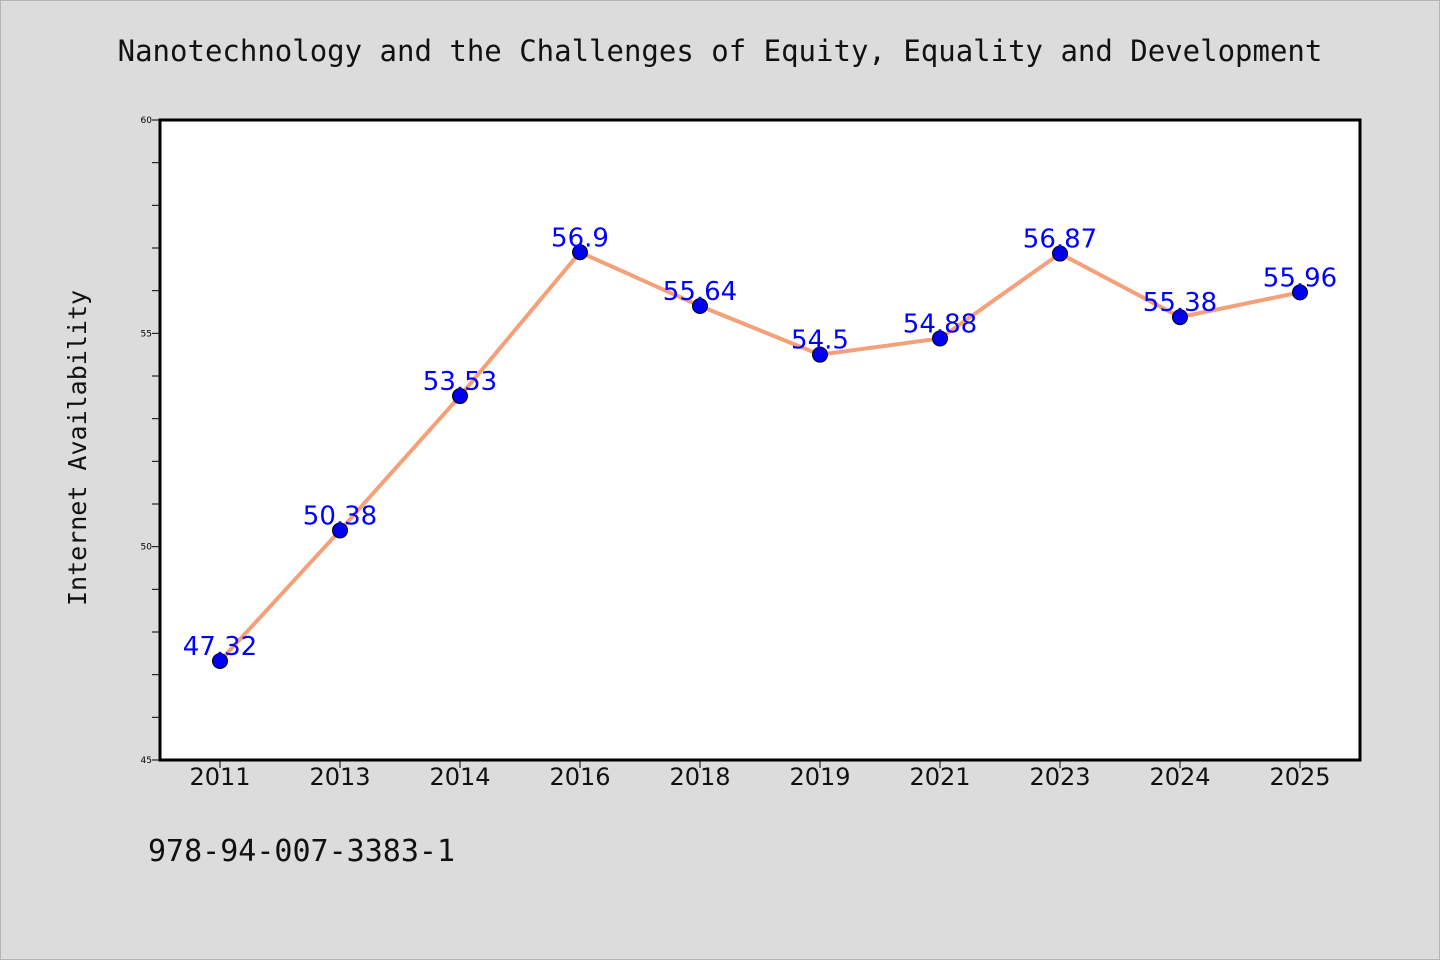  I want to click on x-tick-label: 2018, so click(699, 777).